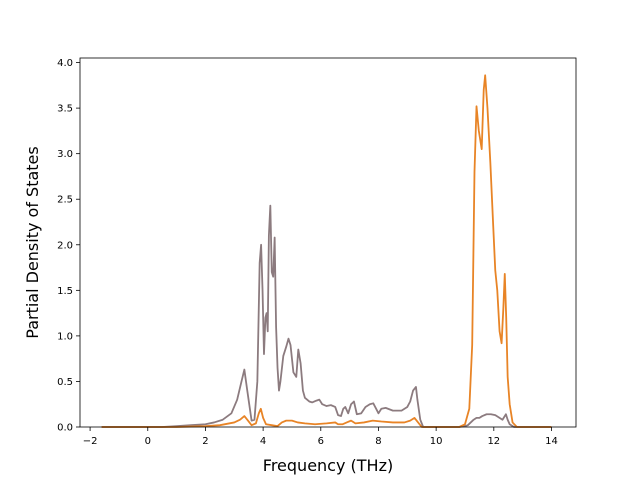  I want to click on x-tick-label: −2, so click(90, 441).